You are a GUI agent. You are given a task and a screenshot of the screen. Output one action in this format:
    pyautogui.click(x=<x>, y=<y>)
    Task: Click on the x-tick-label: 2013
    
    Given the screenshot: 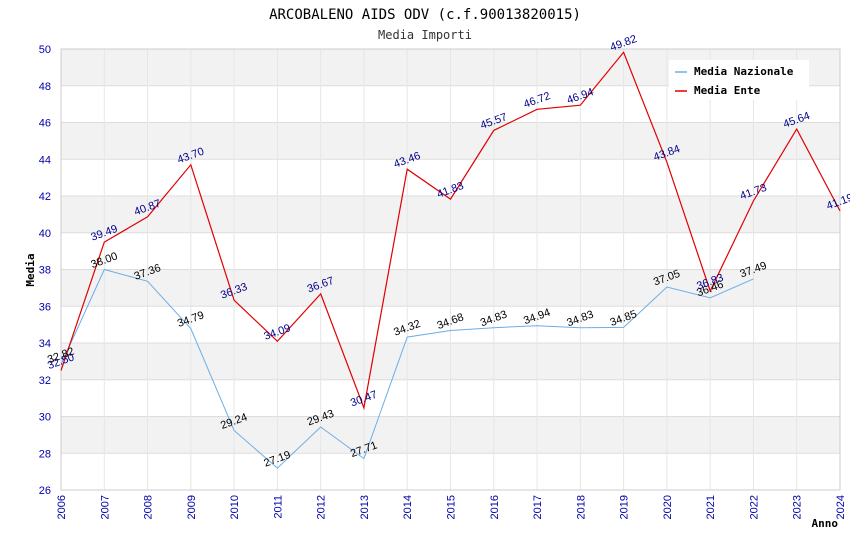 What is the action you would take?
    pyautogui.click(x=365, y=507)
    